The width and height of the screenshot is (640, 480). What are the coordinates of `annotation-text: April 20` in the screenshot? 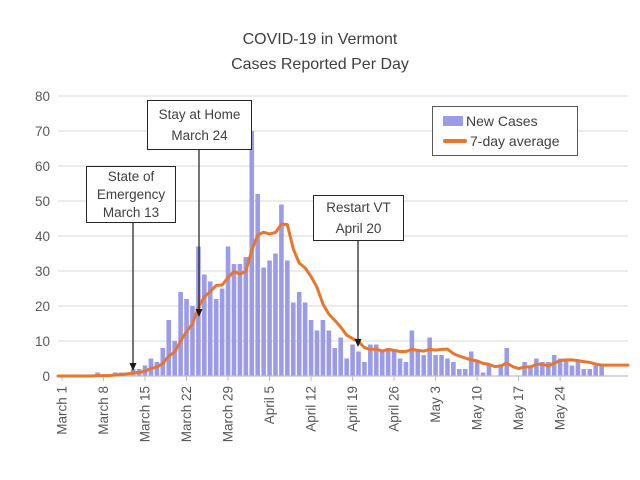 It's located at (358, 228).